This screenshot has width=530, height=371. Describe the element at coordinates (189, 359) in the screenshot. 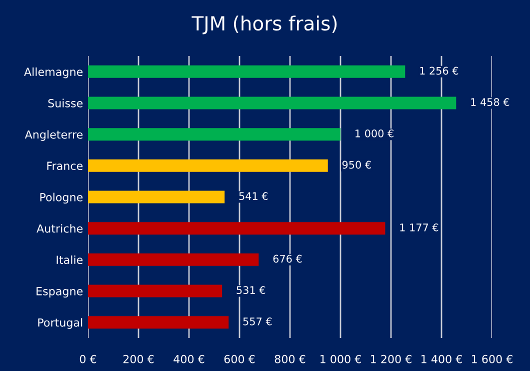

I see `x-tick-label: 400 €` at that location.